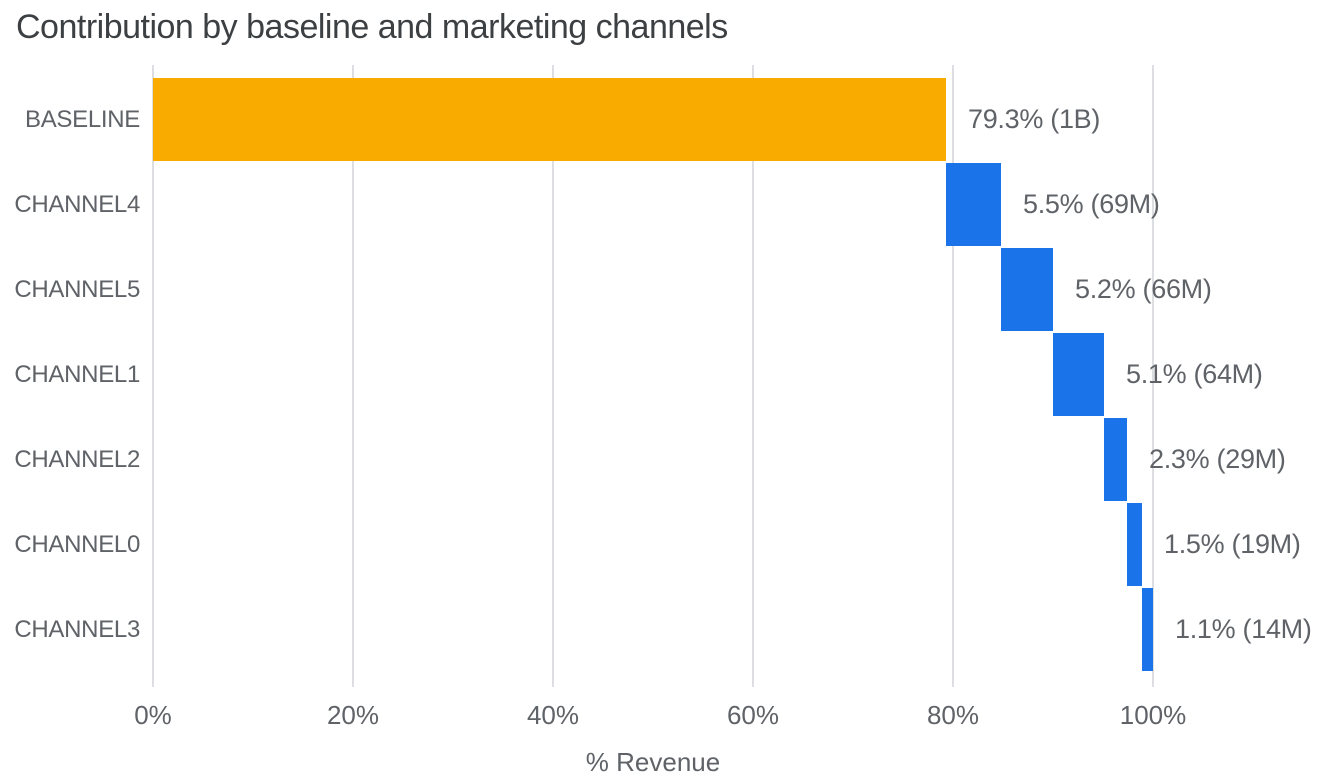 The height and width of the screenshot is (781, 1330). I want to click on bar-channel0, so click(1134, 544).